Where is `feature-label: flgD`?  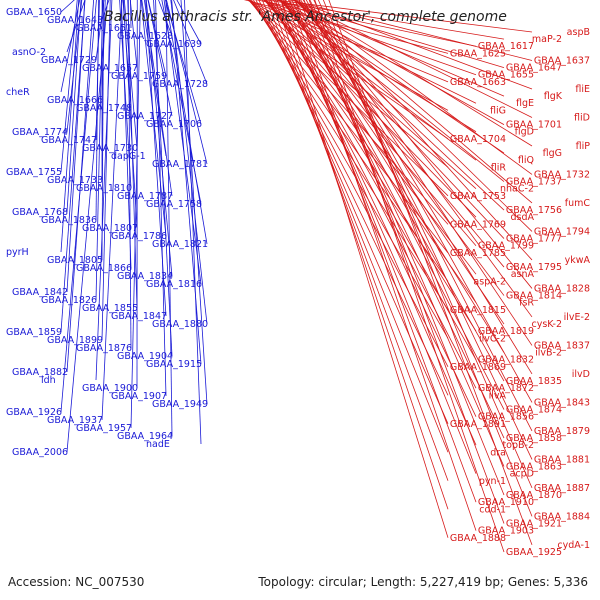 feature-label: flgD is located at coordinates (524, 132).